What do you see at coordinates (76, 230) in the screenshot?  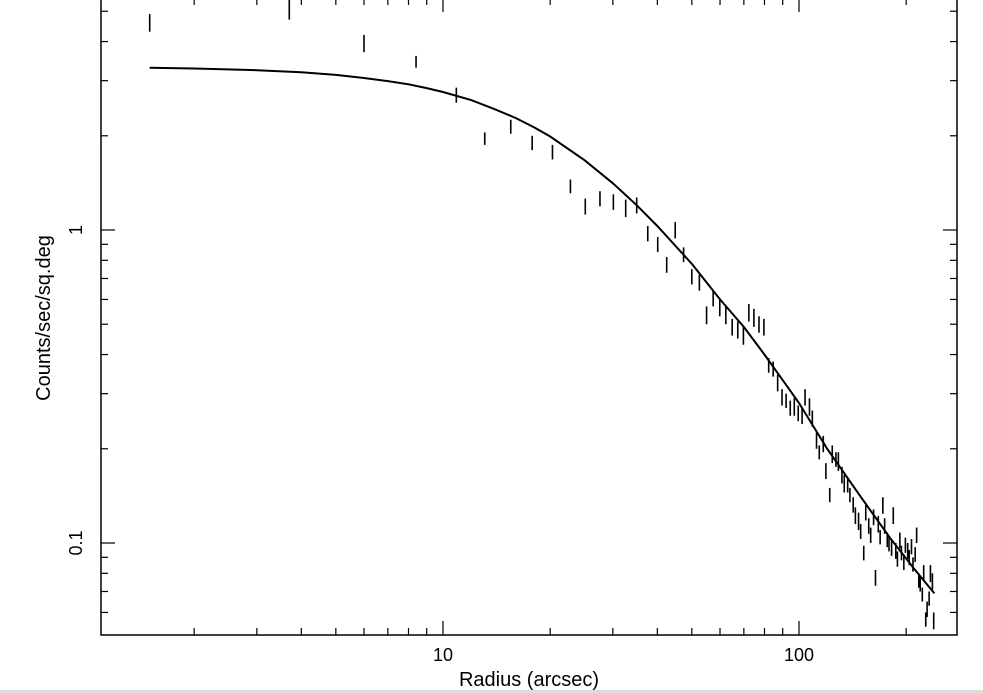 I see `y-tick-label: 1` at bounding box center [76, 230].